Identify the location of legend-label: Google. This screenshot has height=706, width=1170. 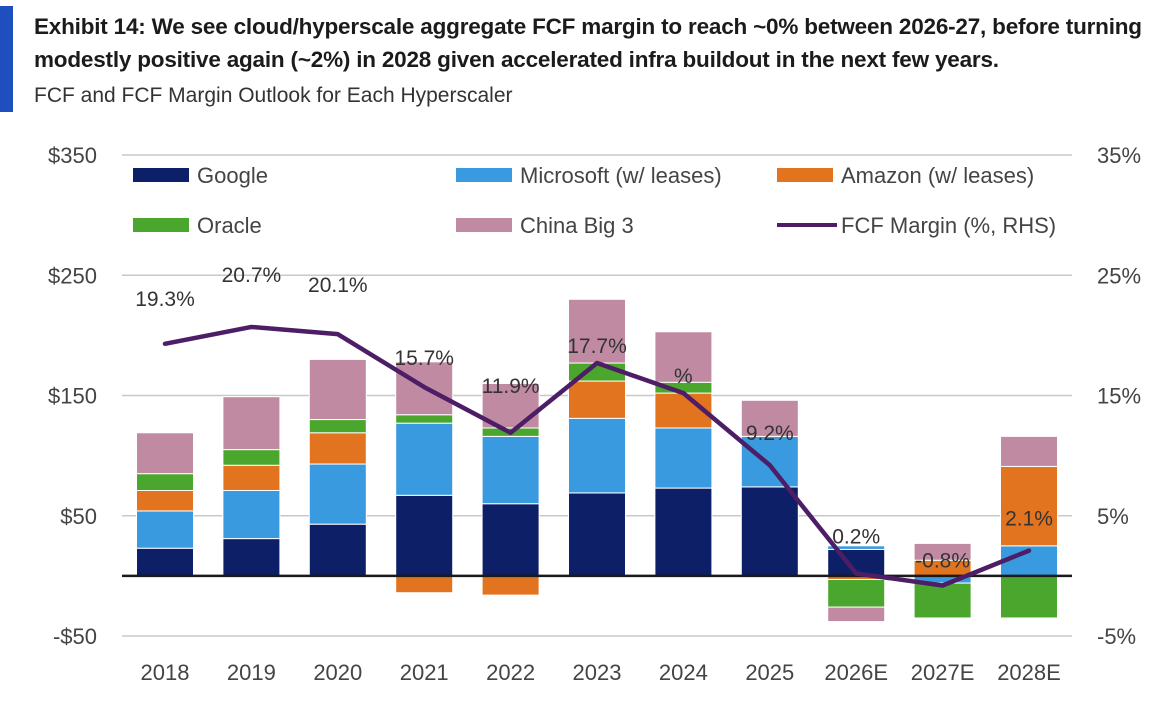
(232, 175).